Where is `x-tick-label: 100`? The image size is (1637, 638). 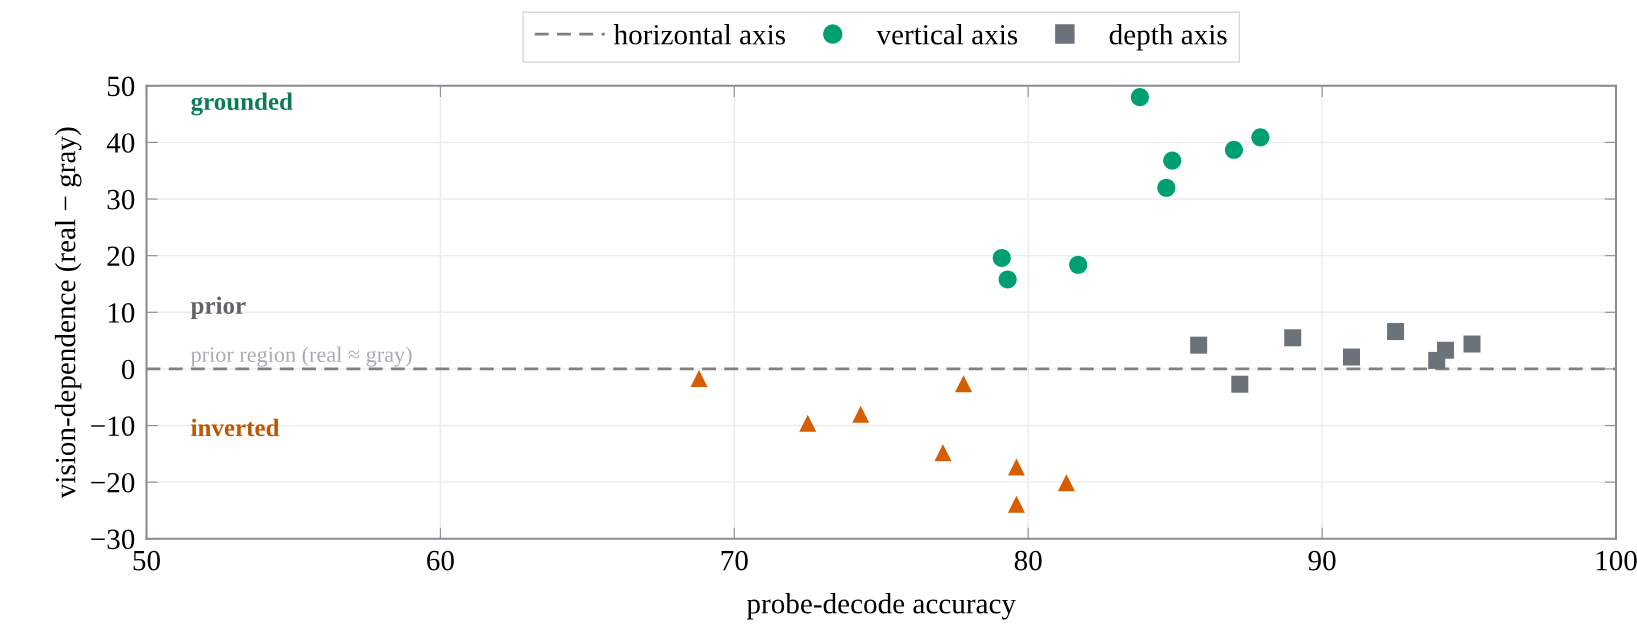 x-tick-label: 100 is located at coordinates (1616, 560).